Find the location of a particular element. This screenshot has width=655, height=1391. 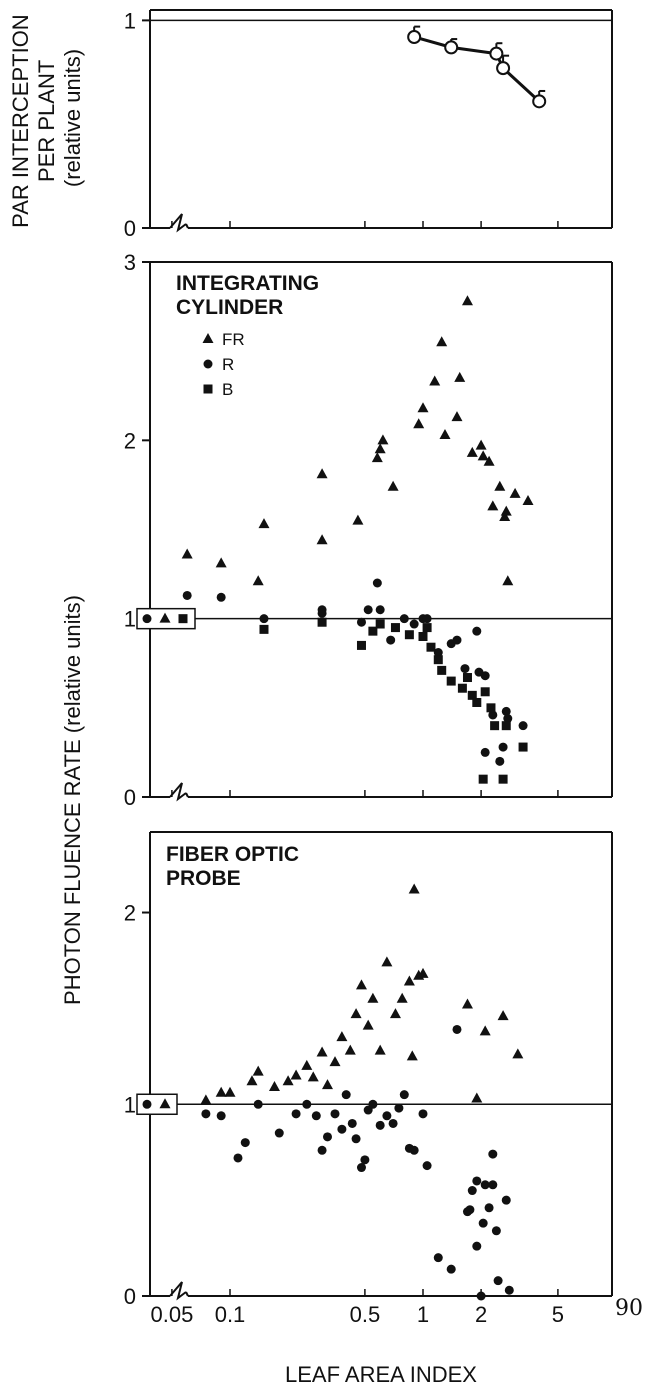

y-axis-title-top-line-3: (relative units) is located at coordinates (72, 118).